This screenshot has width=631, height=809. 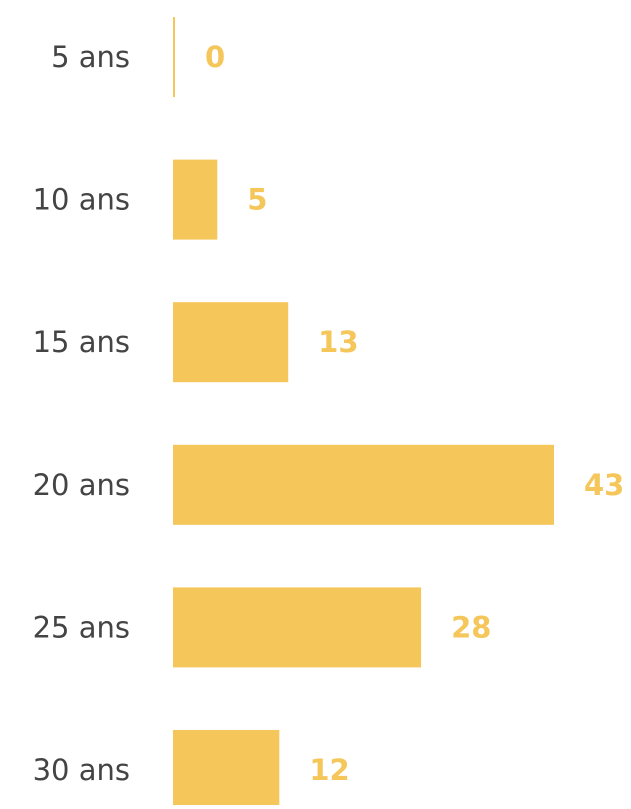 I want to click on category-label: 25 ans, so click(x=81, y=627).